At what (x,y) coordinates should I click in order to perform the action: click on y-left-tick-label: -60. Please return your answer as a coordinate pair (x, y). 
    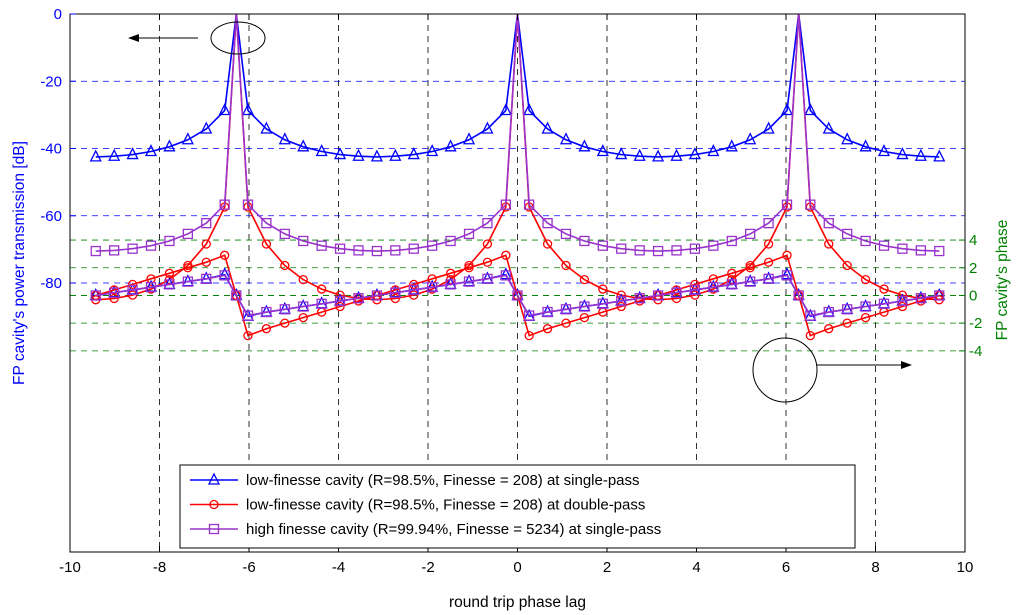
    Looking at the image, I should click on (51, 216).